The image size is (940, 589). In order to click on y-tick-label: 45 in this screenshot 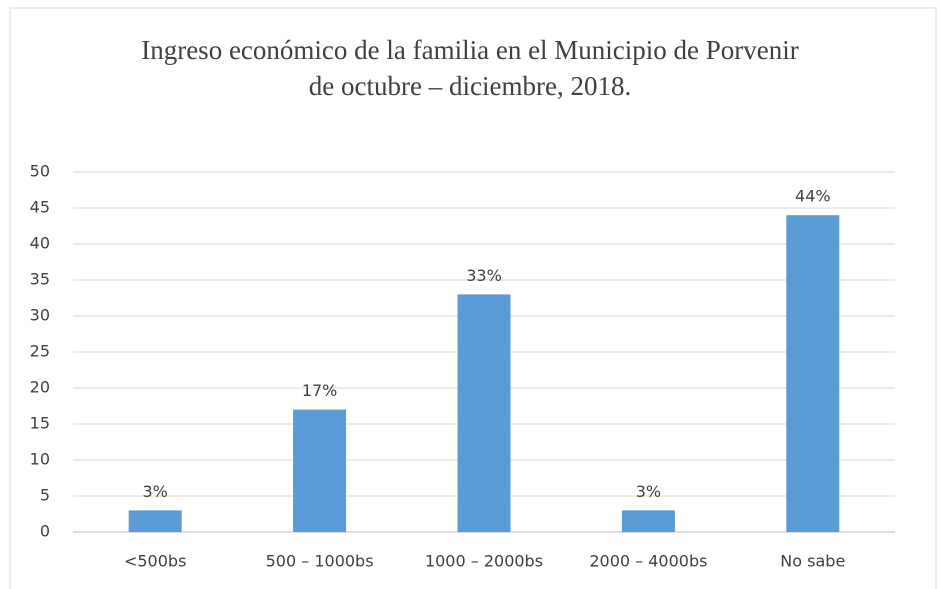, I will do `click(40, 207)`.